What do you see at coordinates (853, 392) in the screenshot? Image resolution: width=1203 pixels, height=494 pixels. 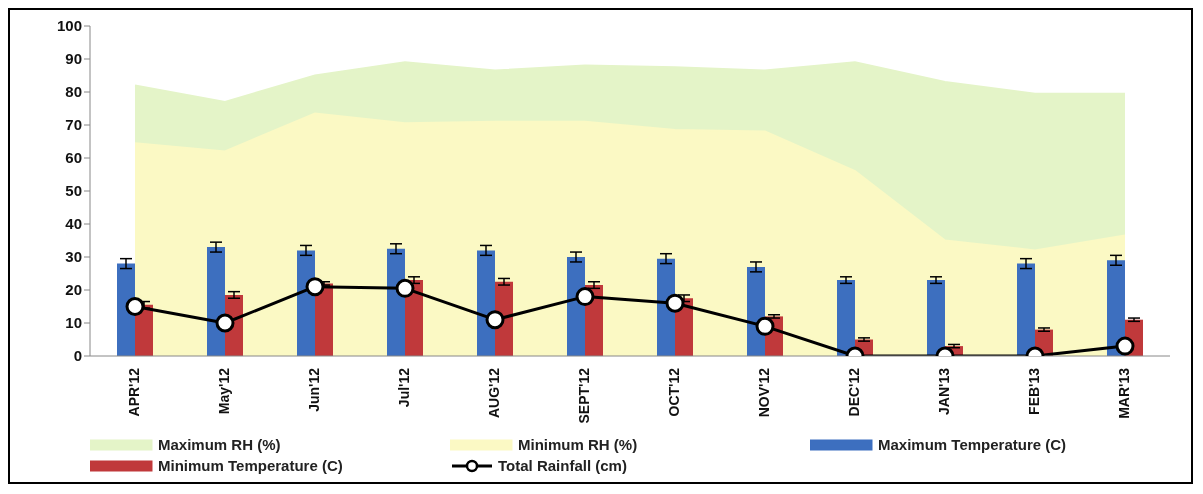 I see `x-tick-label: DEC'12` at bounding box center [853, 392].